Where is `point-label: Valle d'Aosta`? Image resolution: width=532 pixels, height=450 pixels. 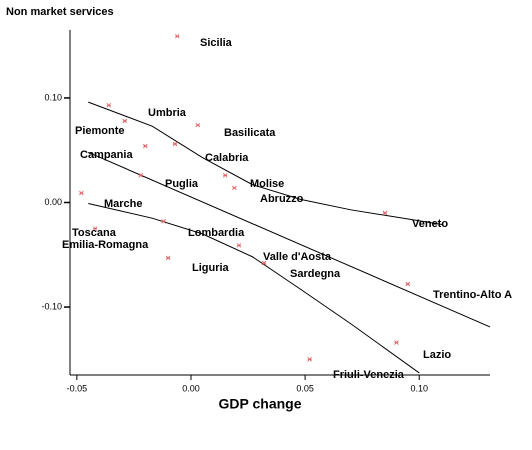 point-label: Valle d'Aosta is located at coordinates (297, 257).